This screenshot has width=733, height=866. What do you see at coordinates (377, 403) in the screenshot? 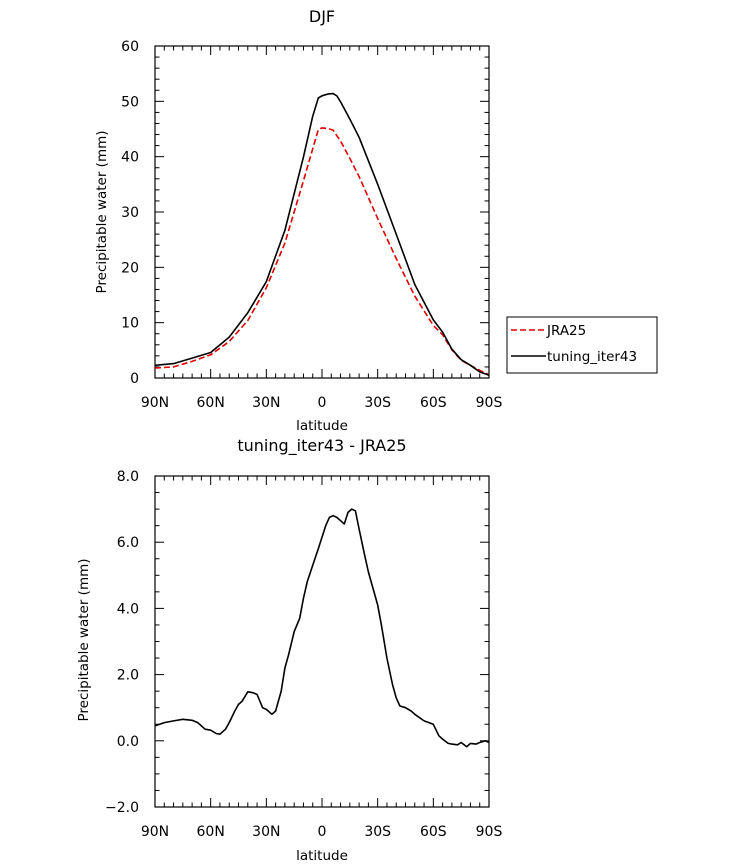
I see `top-x-tick-label: 30S` at bounding box center [377, 403].